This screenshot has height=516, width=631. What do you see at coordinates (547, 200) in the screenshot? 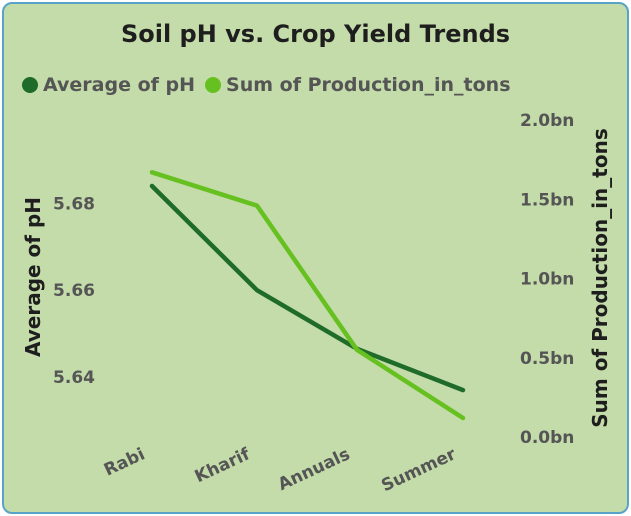
I see `y-right-tick-label: 1.5bn` at bounding box center [547, 200].